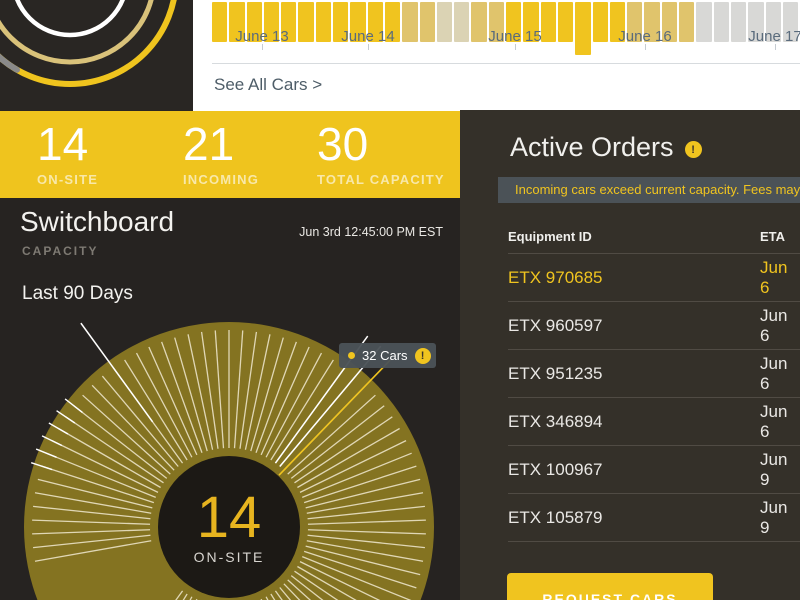 This screenshot has height=600, width=800. I want to click on page-subtitle: CAPACITY, so click(60, 251).